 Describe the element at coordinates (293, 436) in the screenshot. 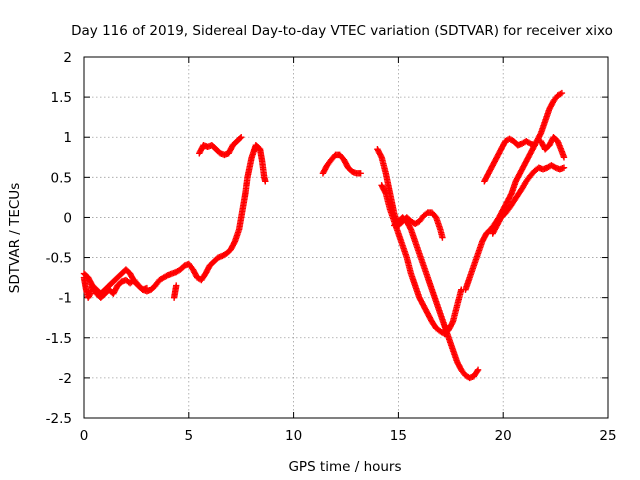

I see `x-tick-label: 10` at that location.